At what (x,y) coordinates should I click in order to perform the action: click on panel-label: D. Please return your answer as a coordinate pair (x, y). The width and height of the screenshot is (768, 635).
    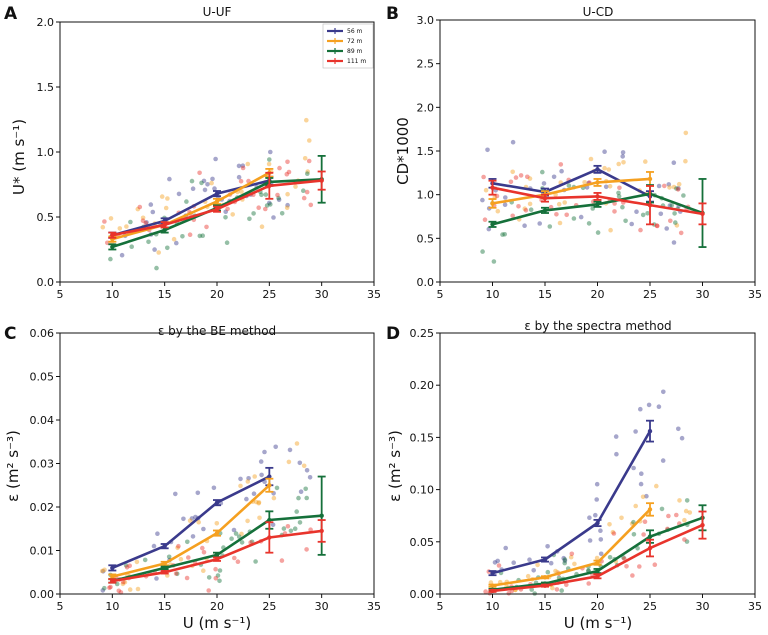
    Looking at the image, I should click on (393, 334).